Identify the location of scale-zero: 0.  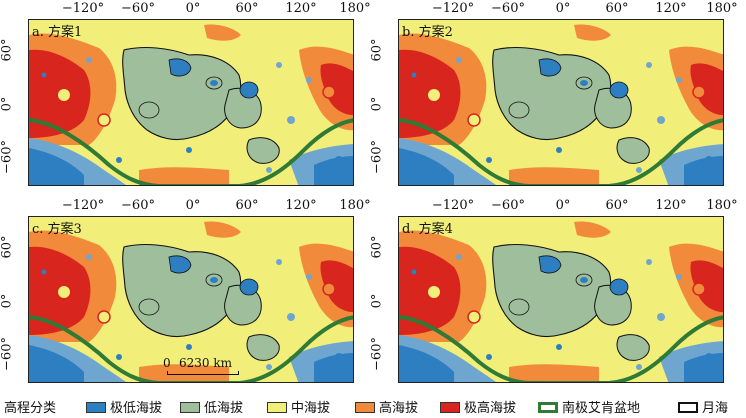
(167, 363).